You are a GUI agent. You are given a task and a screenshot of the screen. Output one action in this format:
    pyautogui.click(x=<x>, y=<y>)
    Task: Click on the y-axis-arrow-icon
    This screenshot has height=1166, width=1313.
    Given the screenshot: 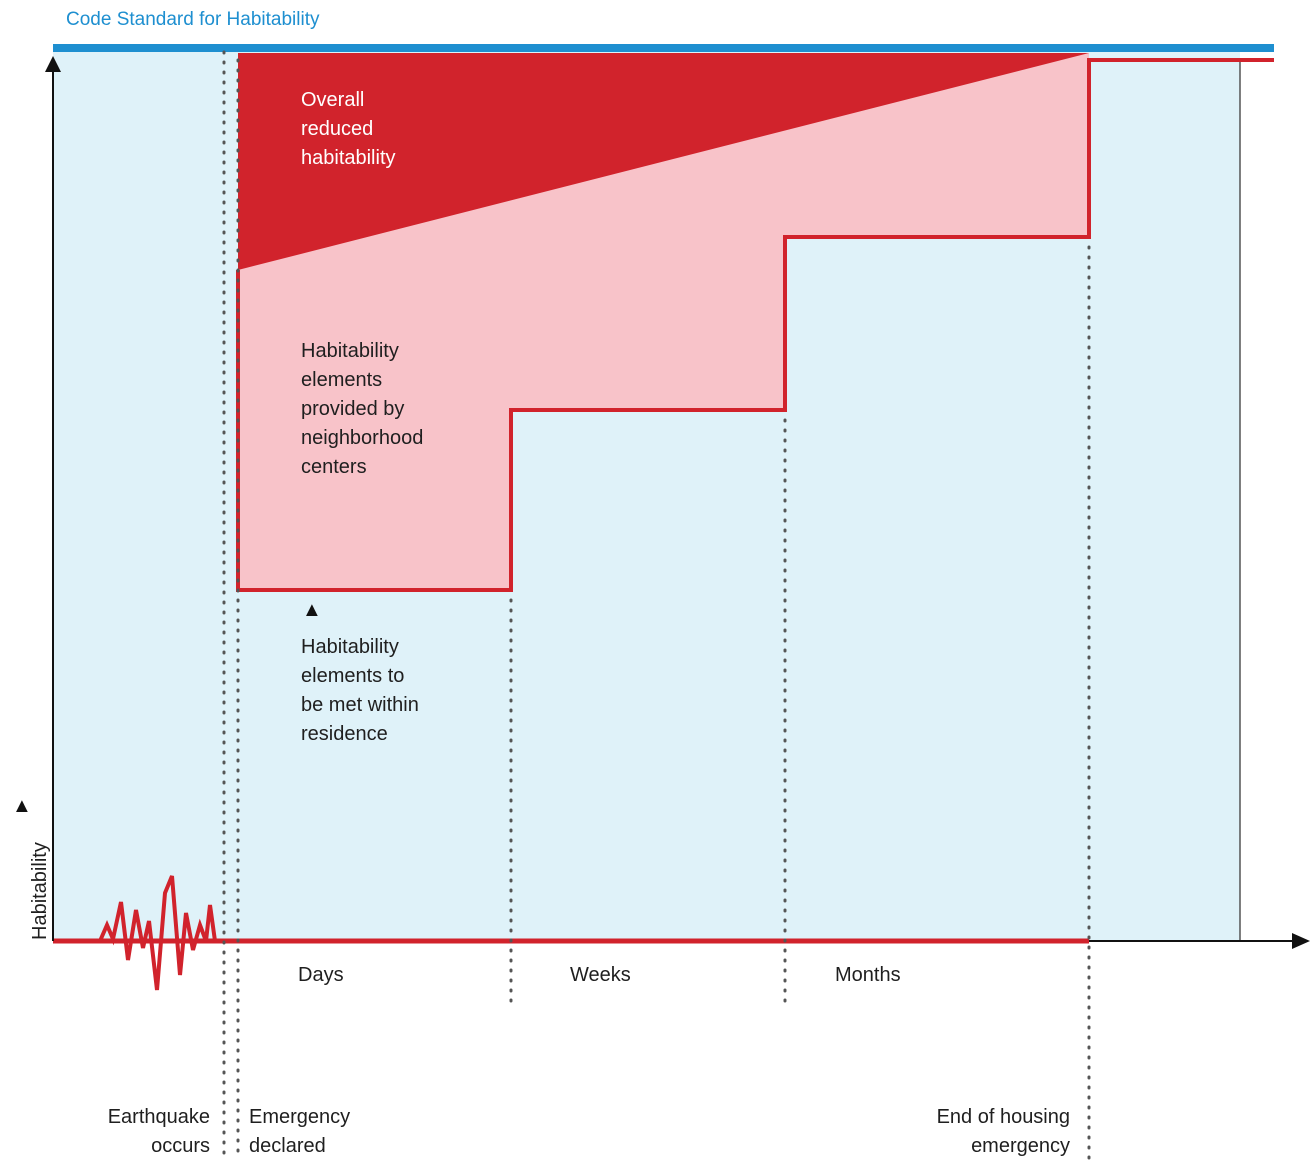 What is the action you would take?
    pyautogui.click(x=53, y=64)
    